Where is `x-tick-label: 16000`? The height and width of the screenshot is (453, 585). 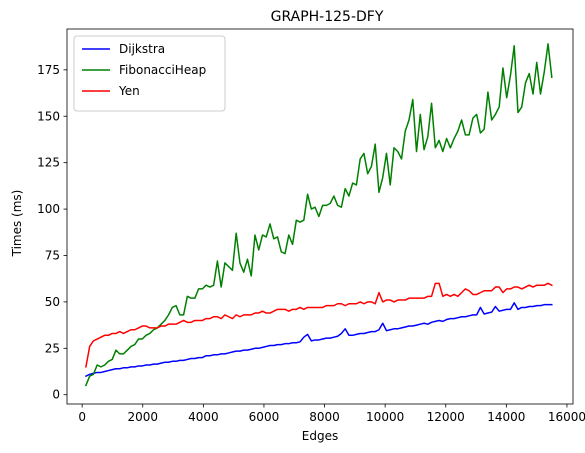
x-tick-label: 16000 is located at coordinates (566, 417).